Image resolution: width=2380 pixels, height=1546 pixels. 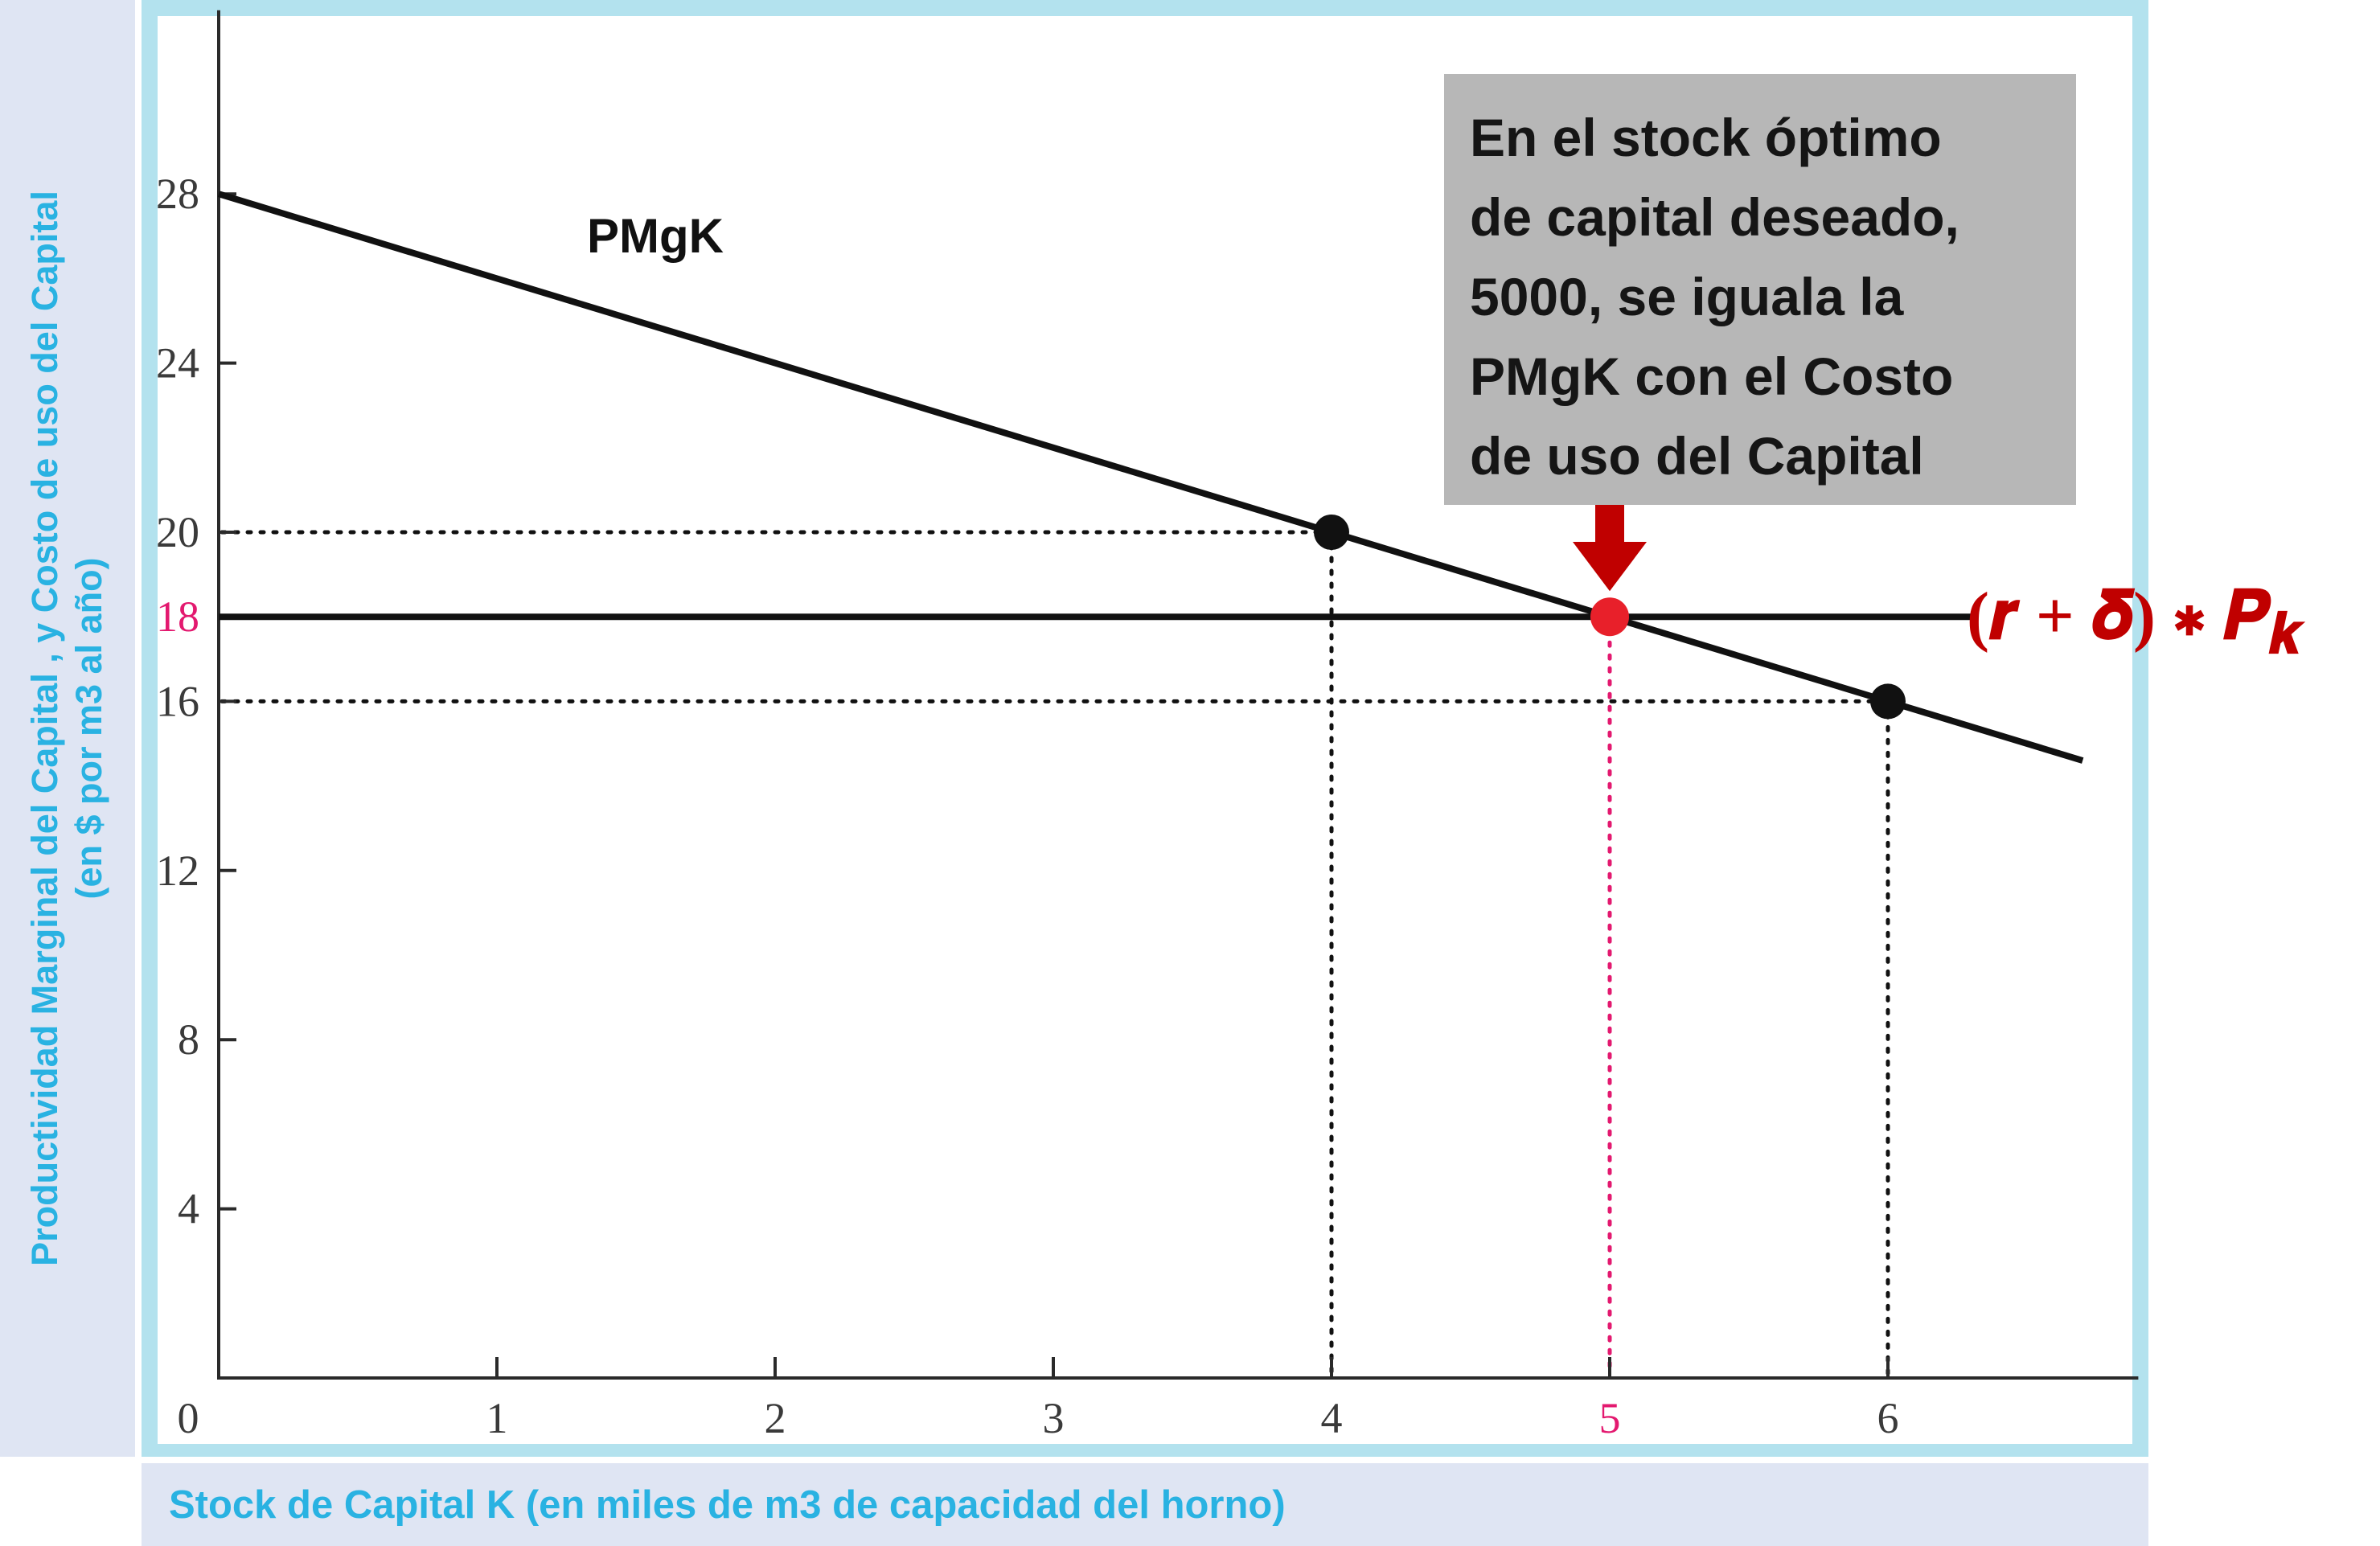 I want to click on x-tick-label: 4, so click(x=1332, y=1418).